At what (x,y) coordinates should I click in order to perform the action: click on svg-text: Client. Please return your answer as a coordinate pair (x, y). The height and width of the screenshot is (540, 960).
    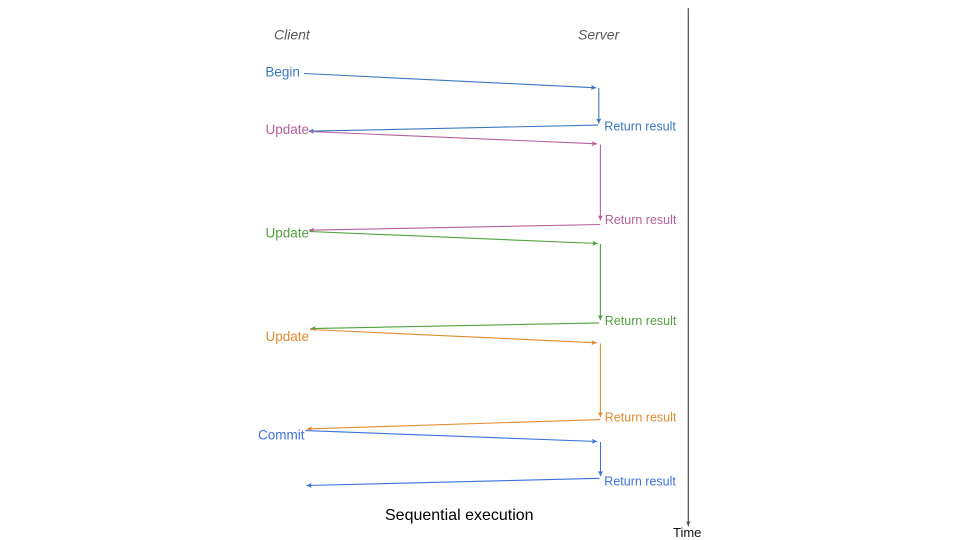
    Looking at the image, I should click on (292, 34).